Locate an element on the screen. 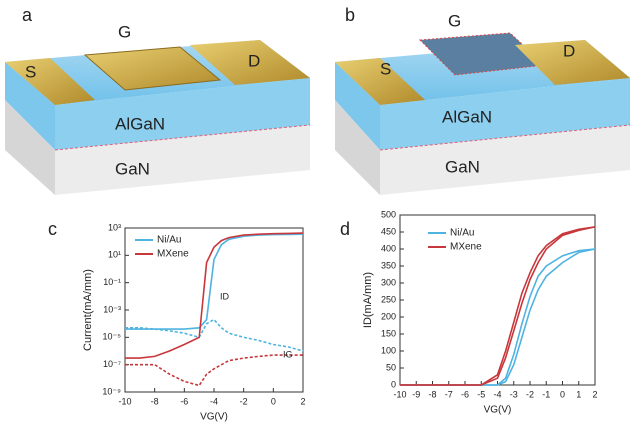 The height and width of the screenshot is (435, 638). panel-label: c is located at coordinates (52, 229).